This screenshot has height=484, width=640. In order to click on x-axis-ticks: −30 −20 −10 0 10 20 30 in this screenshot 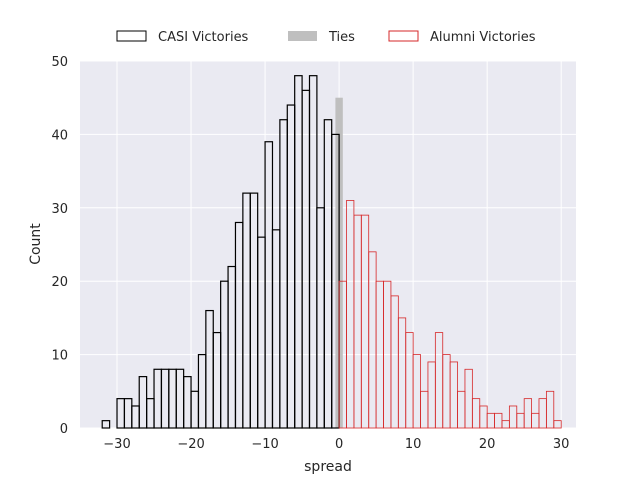, I will do `click(336, 444)`.